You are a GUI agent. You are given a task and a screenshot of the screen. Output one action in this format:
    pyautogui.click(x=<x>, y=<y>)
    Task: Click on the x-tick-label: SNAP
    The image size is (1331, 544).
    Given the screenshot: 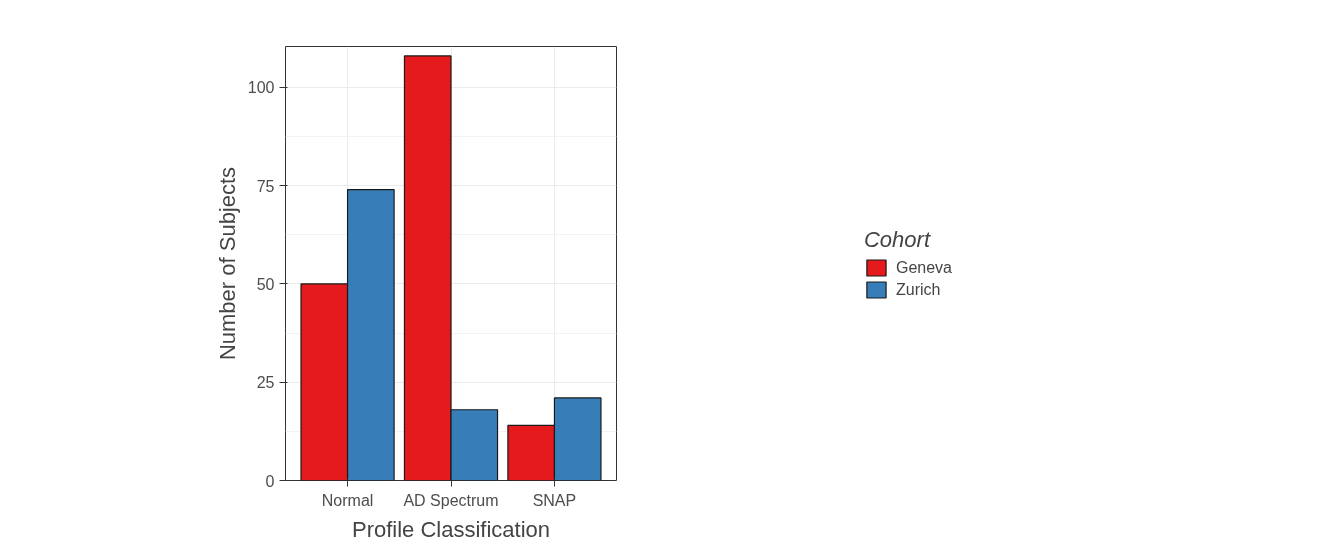 What is the action you would take?
    pyautogui.click(x=554, y=500)
    